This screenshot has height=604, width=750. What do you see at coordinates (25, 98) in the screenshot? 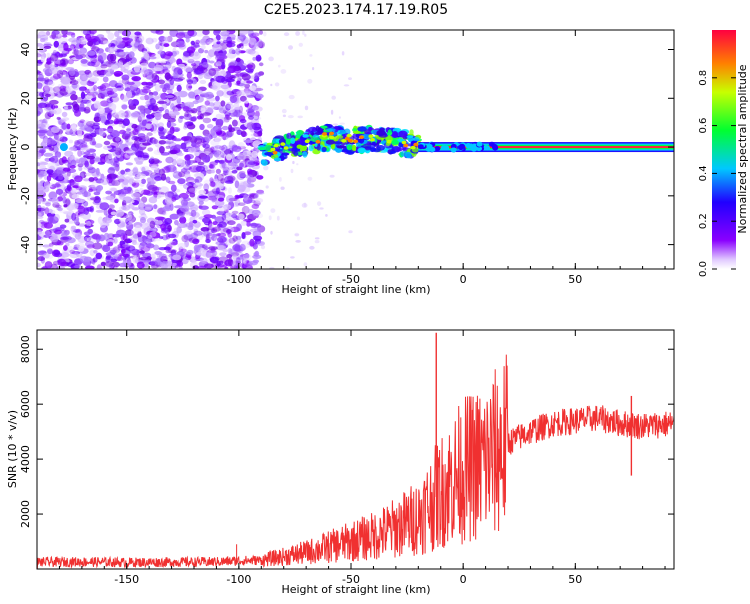
I see `spectrogram-ytick-label: 20` at bounding box center [25, 98].